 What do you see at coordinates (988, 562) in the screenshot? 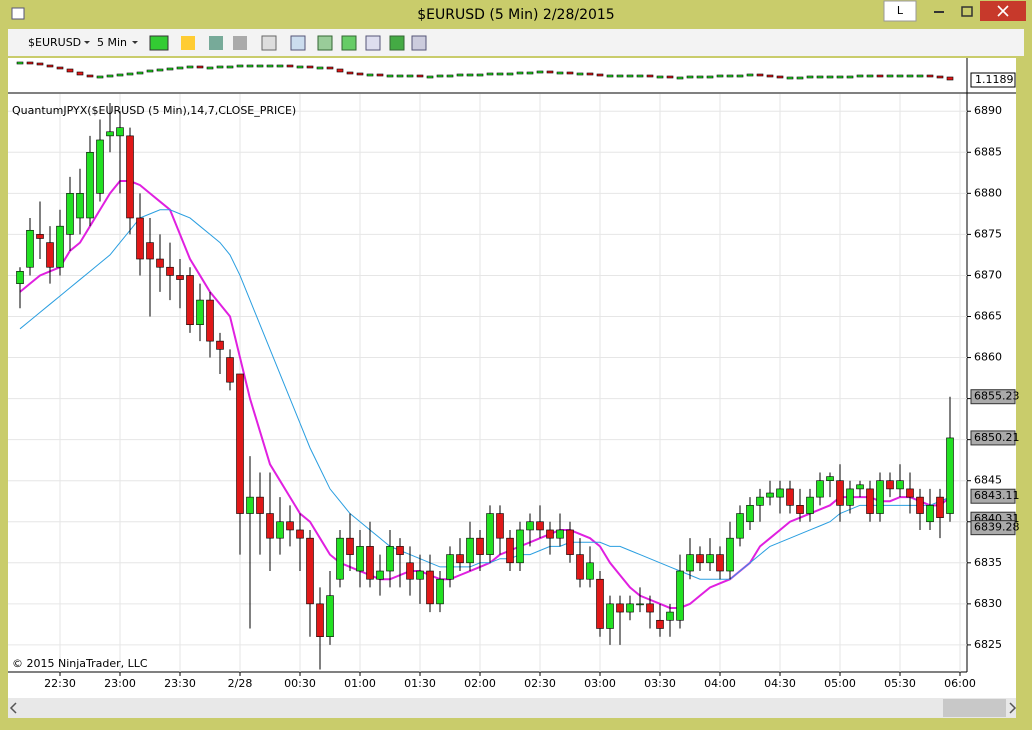
I see `y-tick-label: 6835` at bounding box center [988, 562].